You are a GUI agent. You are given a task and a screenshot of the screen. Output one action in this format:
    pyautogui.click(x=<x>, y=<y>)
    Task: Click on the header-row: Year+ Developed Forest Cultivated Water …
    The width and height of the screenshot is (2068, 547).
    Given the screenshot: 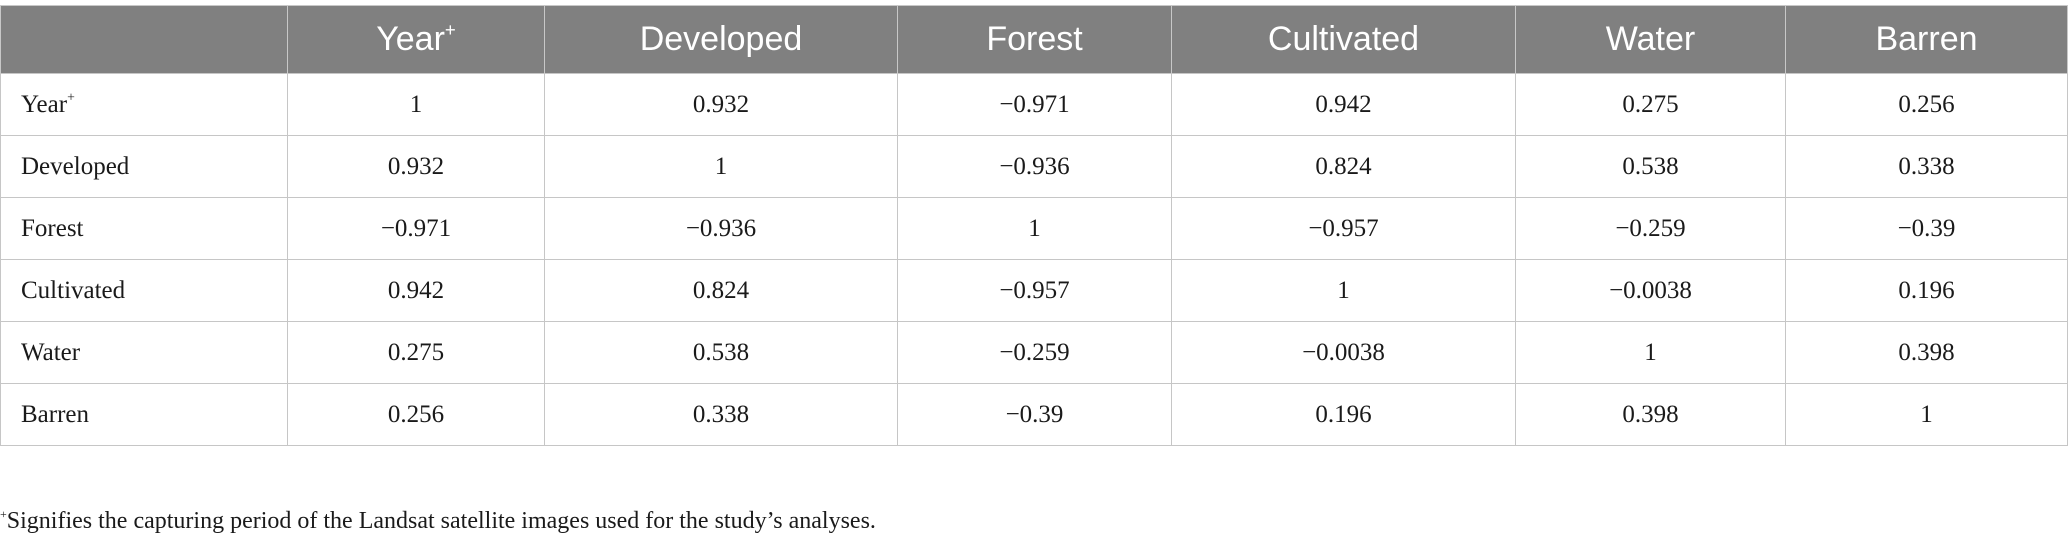 What is the action you would take?
    pyautogui.click(x=1034, y=39)
    